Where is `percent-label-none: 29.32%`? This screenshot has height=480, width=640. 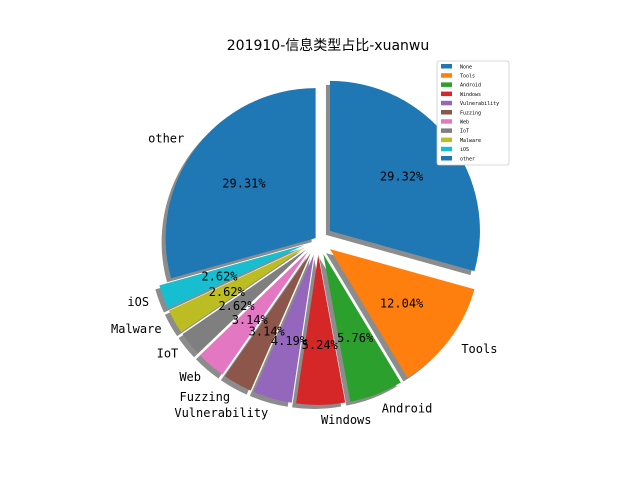
percent-label-none: 29.32% is located at coordinates (402, 176).